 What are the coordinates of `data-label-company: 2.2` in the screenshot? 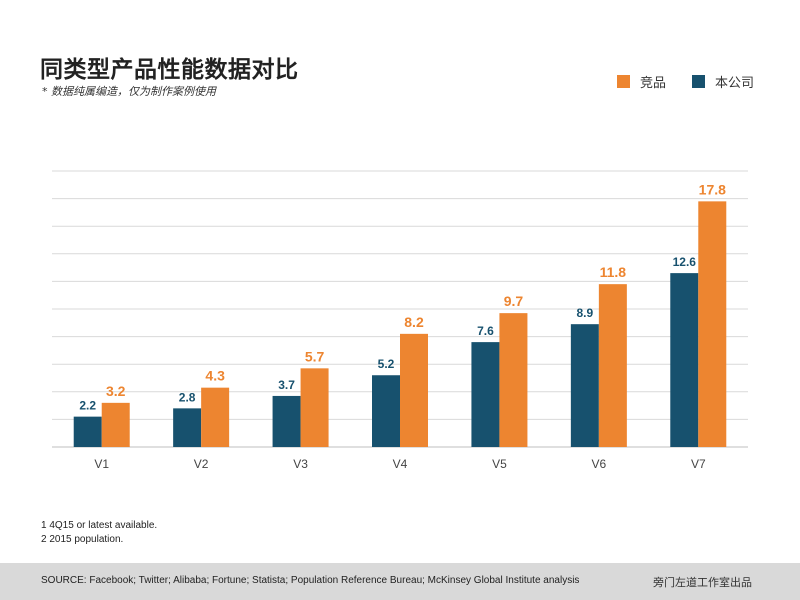 It's located at (87, 406).